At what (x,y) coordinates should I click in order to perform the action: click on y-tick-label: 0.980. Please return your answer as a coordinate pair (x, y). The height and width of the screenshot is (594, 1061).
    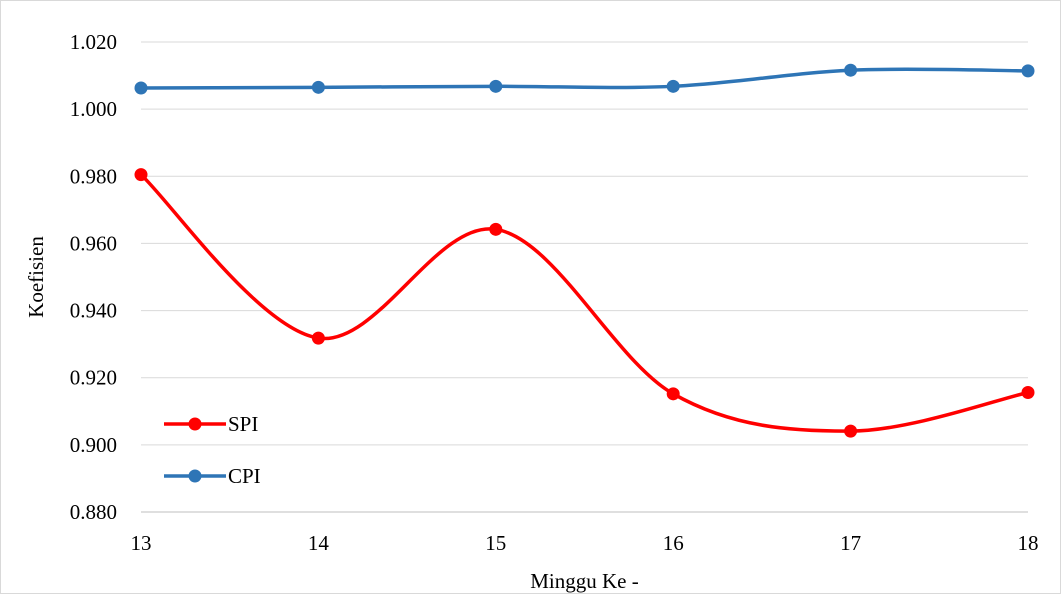
    Looking at the image, I should click on (93, 176).